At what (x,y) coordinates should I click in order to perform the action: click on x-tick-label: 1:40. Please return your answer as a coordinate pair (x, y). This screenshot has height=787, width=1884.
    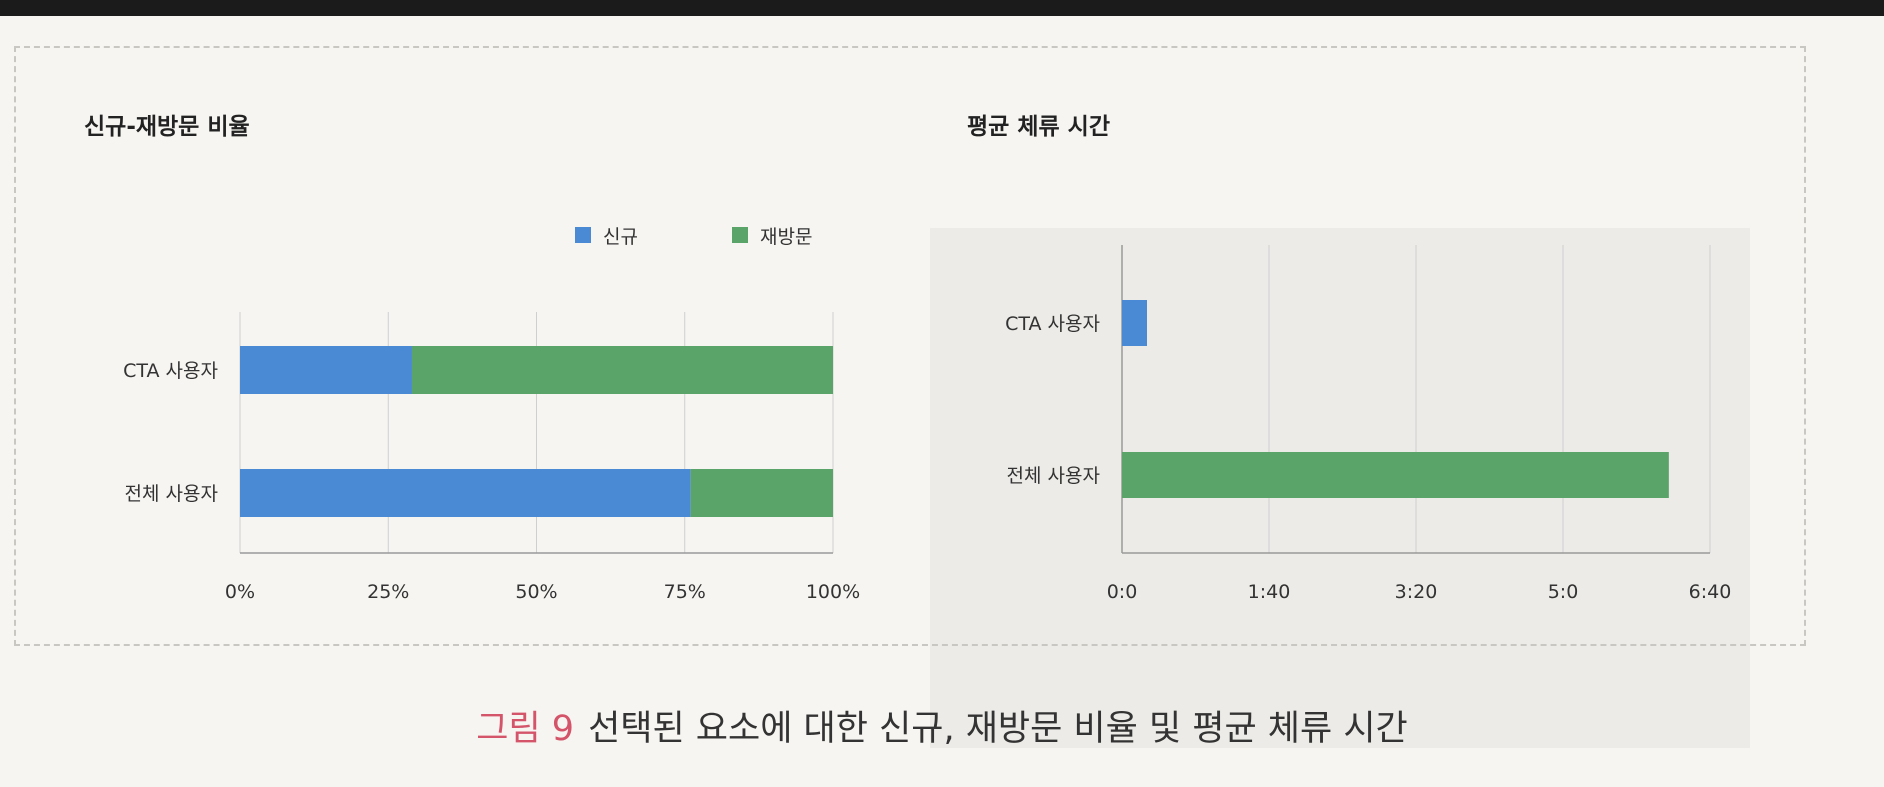
    Looking at the image, I should click on (1269, 592).